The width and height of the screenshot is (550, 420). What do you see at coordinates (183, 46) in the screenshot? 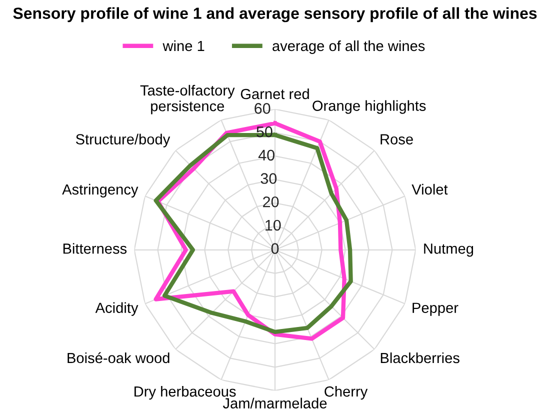
I see `legend-label: wine 1` at bounding box center [183, 46].